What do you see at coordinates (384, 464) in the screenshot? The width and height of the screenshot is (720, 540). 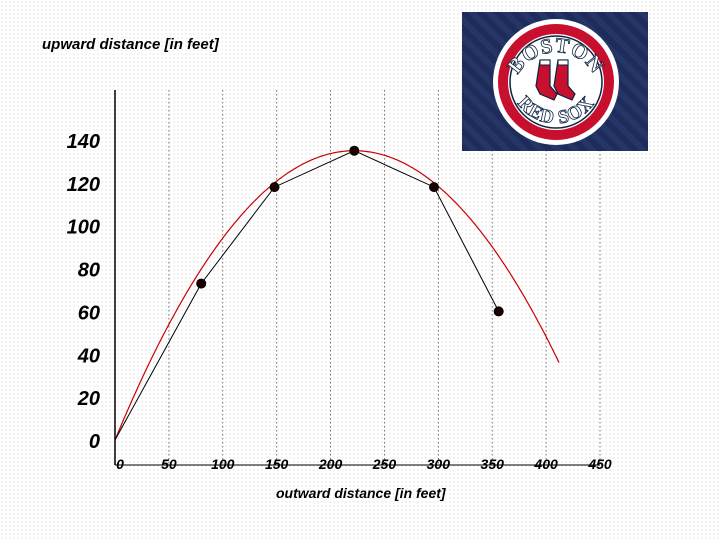 I see `x-tick-label: 250` at bounding box center [384, 464].